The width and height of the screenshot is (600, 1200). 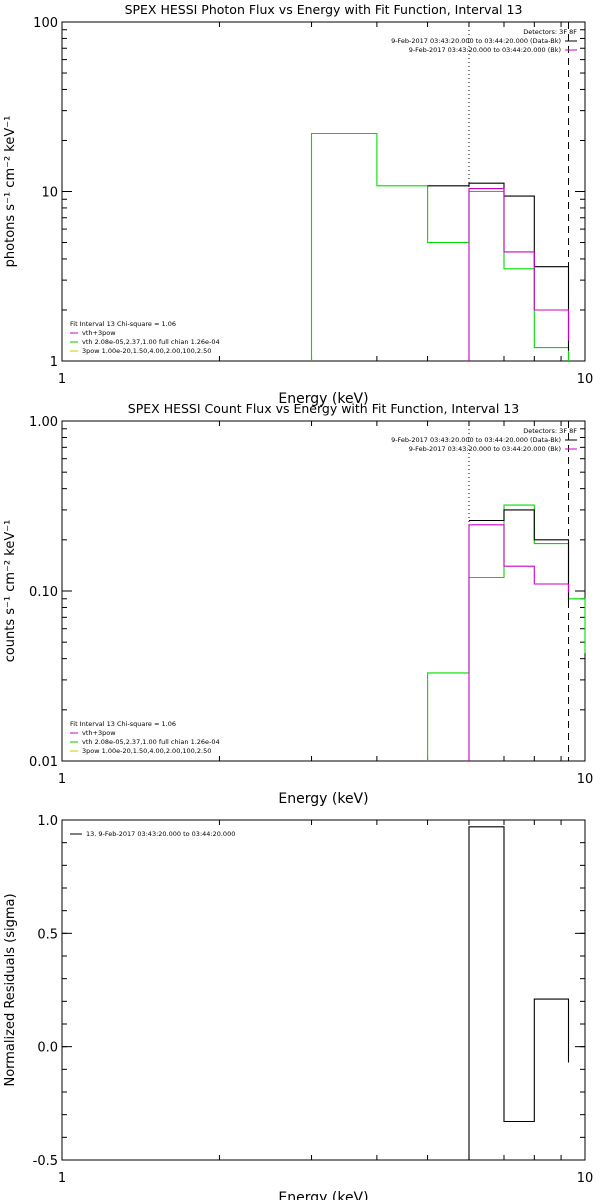 I want to click on y-tick-label: 0.01, so click(x=43, y=762).